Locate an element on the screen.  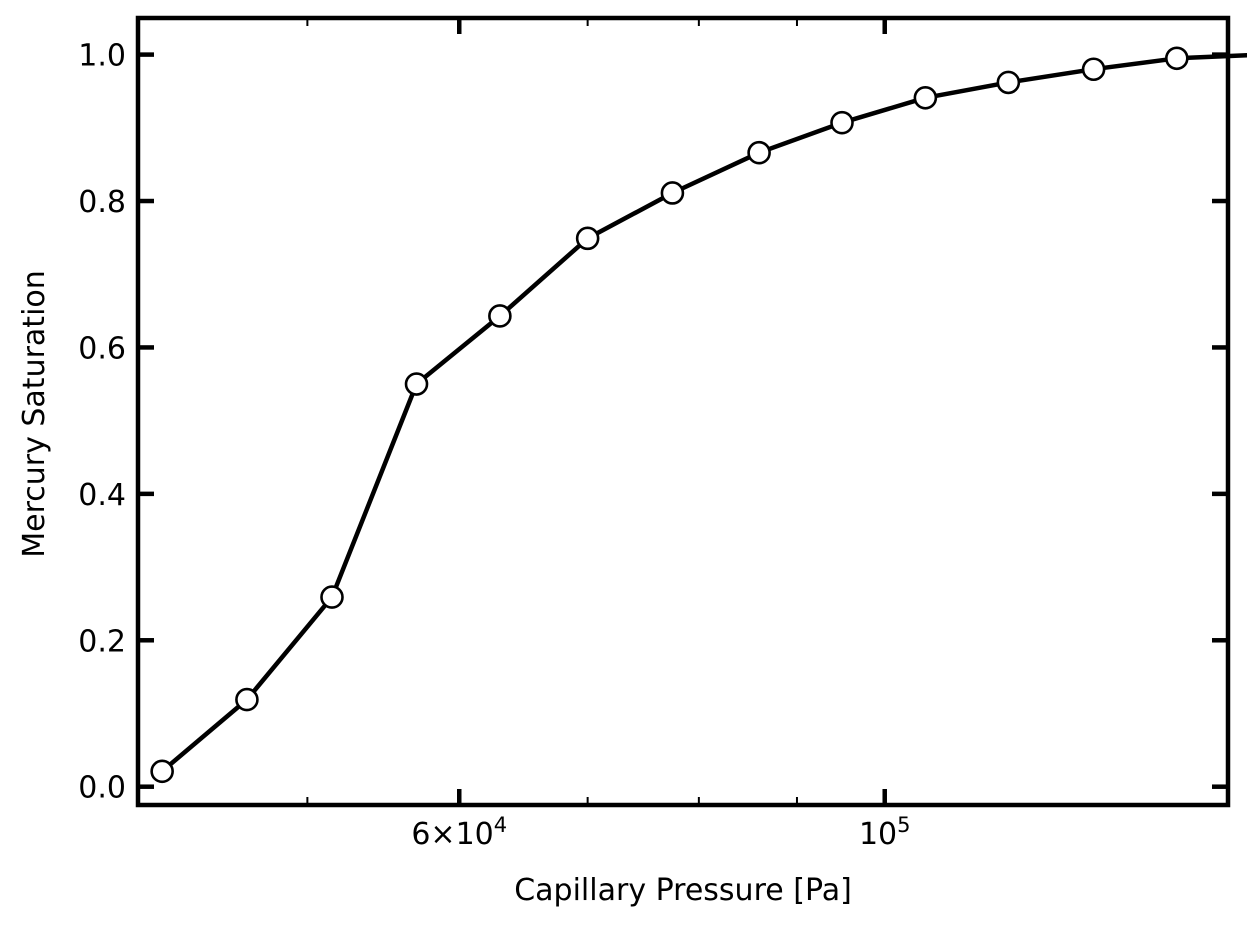
x-tick-label: 6×10⁴ is located at coordinates (459, 832).